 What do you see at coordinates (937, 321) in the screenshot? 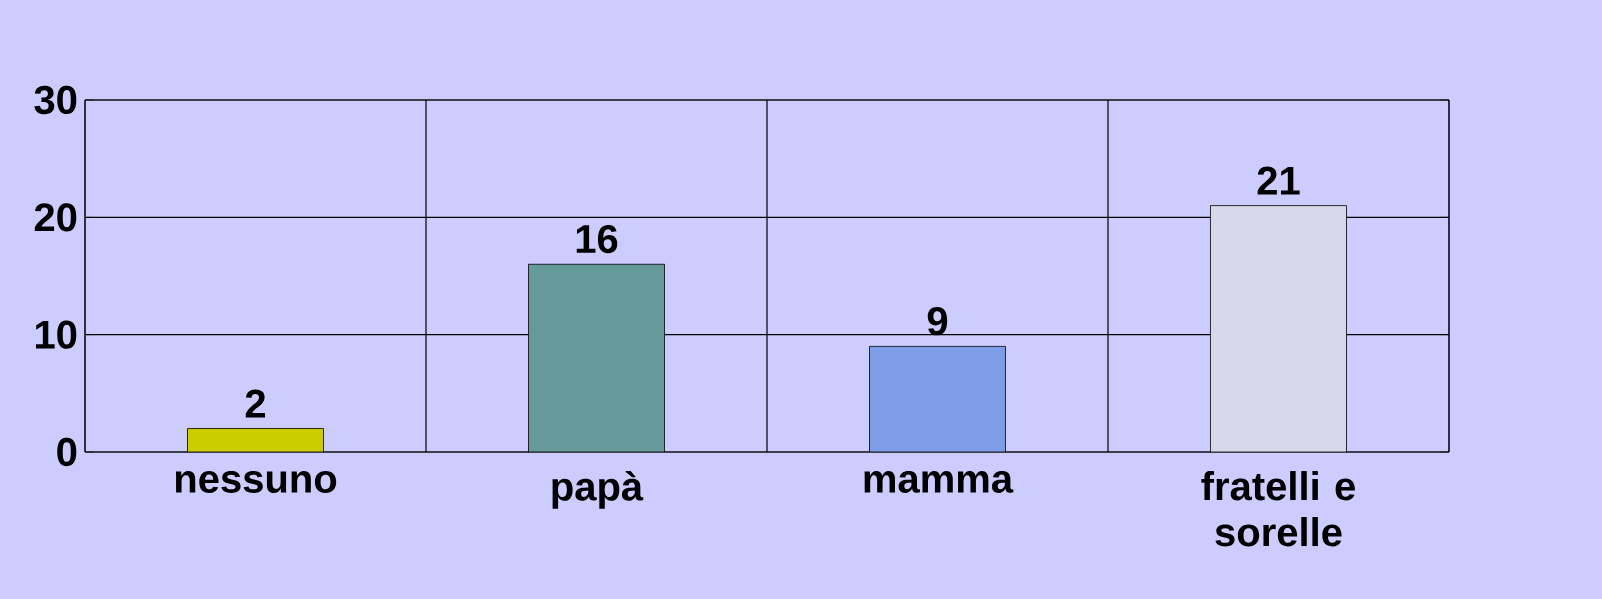
I see `data-label: 9` at bounding box center [937, 321].